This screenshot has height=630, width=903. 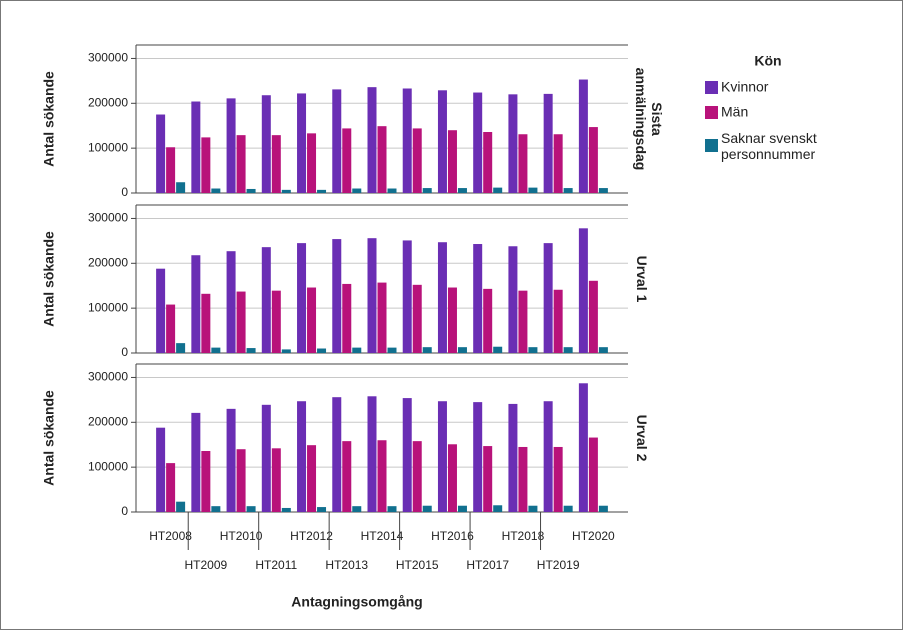 What do you see at coordinates (170, 536) in the screenshot?
I see `x-tick-label: HT2008` at bounding box center [170, 536].